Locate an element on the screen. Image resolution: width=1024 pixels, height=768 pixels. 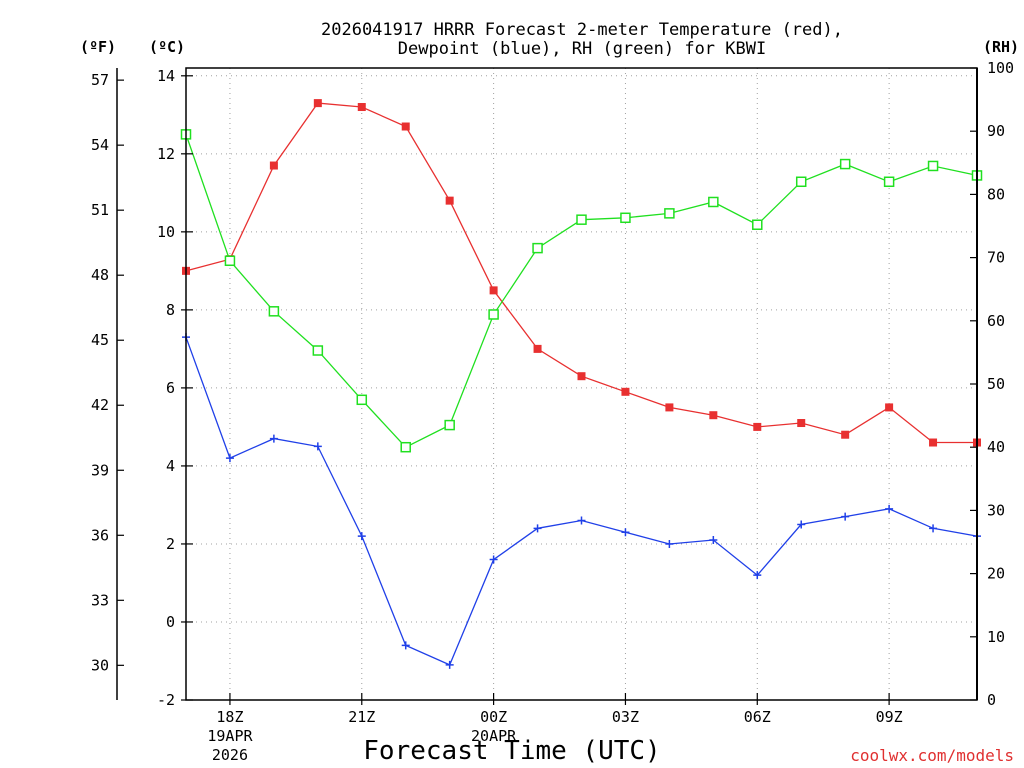
credit-label: coolwx.com/models is located at coordinates (932, 755).